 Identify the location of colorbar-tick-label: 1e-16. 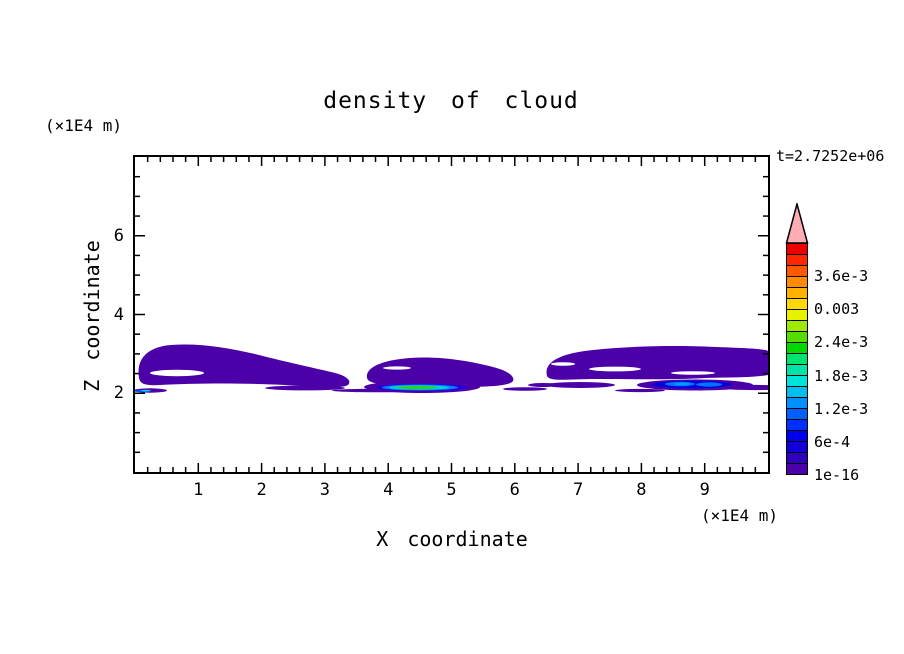
(837, 475).